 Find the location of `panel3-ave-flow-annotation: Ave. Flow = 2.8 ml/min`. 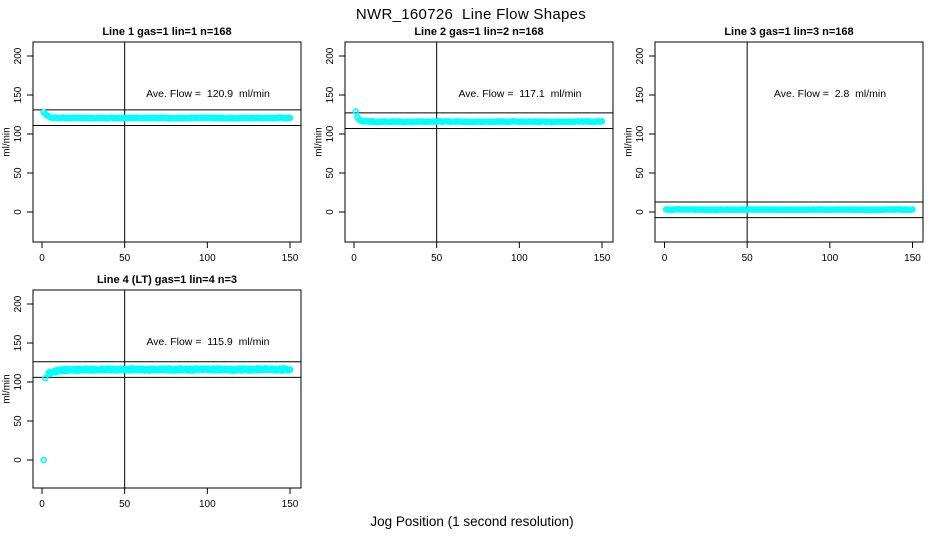

panel3-ave-flow-annotation: Ave. Flow = 2.8 ml/min is located at coordinates (830, 94).